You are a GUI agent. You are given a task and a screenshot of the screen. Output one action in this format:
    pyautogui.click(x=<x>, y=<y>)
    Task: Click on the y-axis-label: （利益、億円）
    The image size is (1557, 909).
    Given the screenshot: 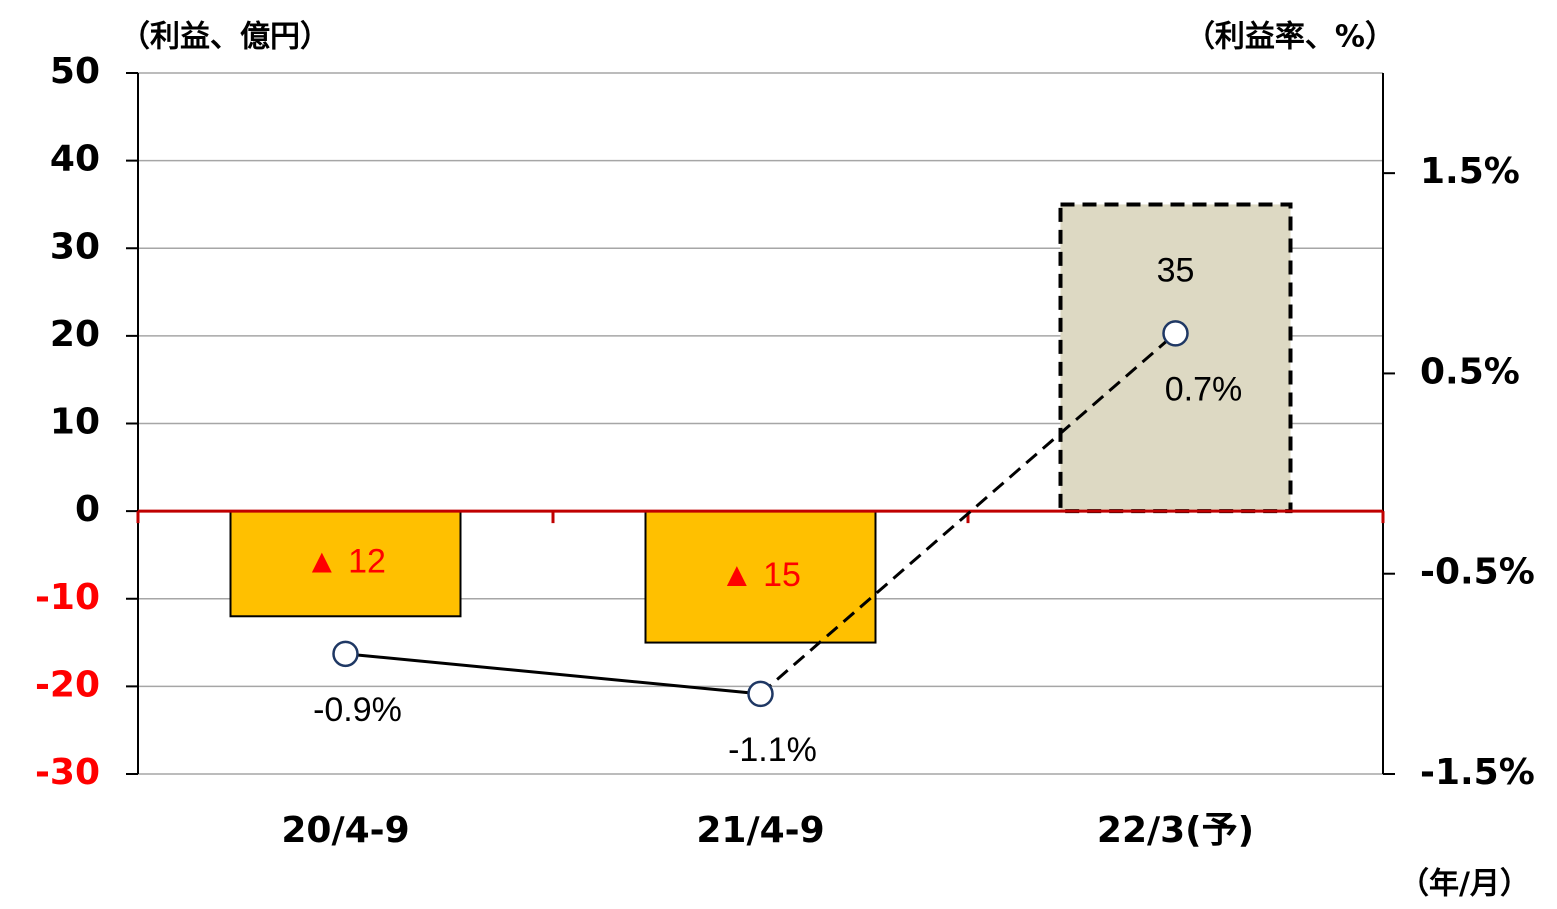 What is the action you would take?
    pyautogui.click(x=225, y=37)
    